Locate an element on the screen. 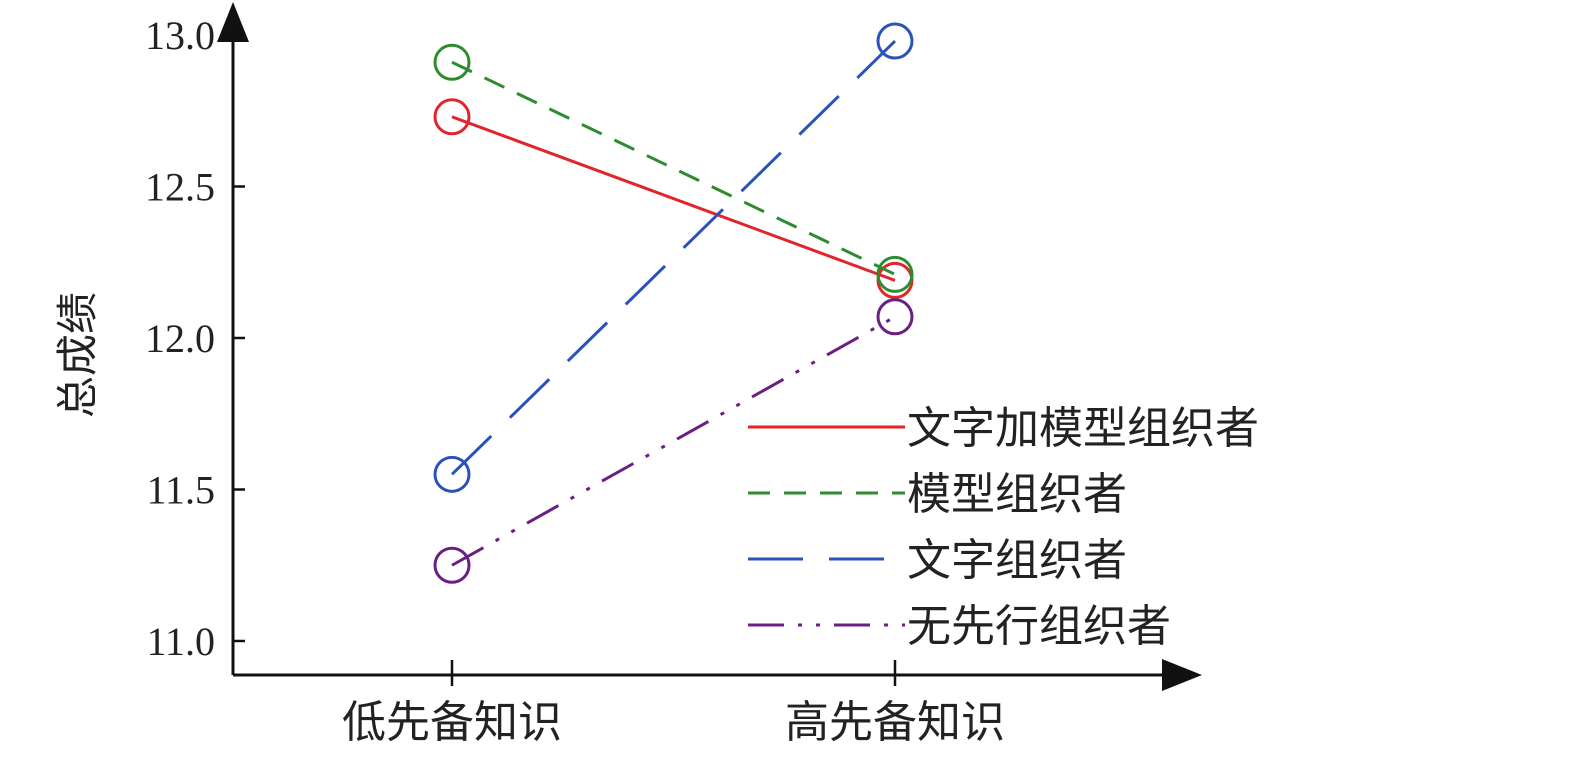  y-tick-label: 12.5 is located at coordinates (180, 187).